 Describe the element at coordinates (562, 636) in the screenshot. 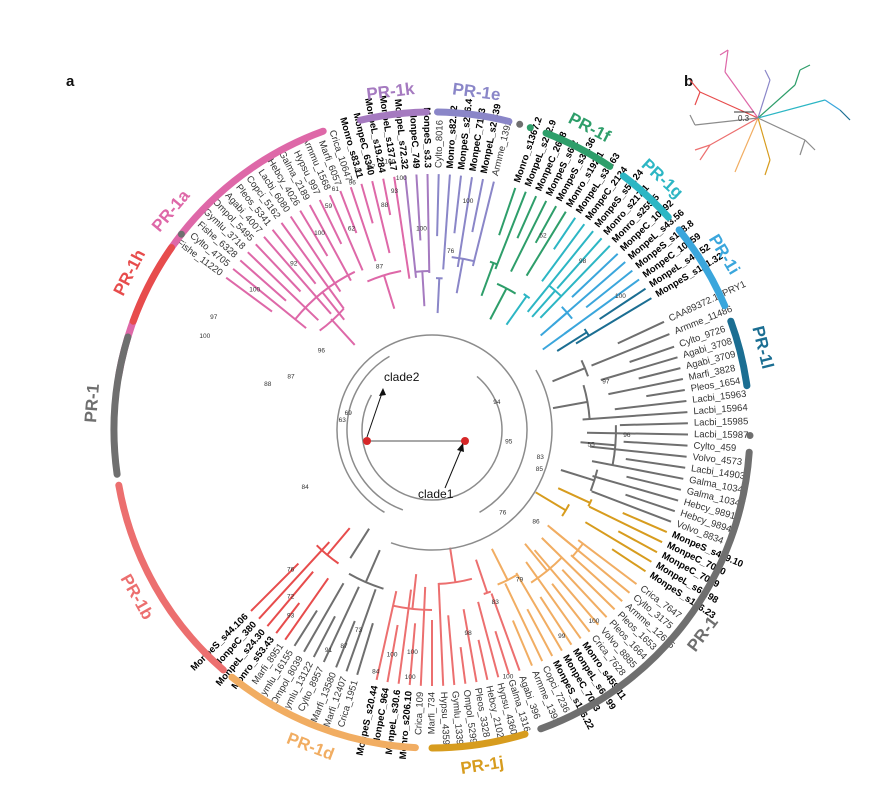

I see `bootstrap-value: 99` at that location.